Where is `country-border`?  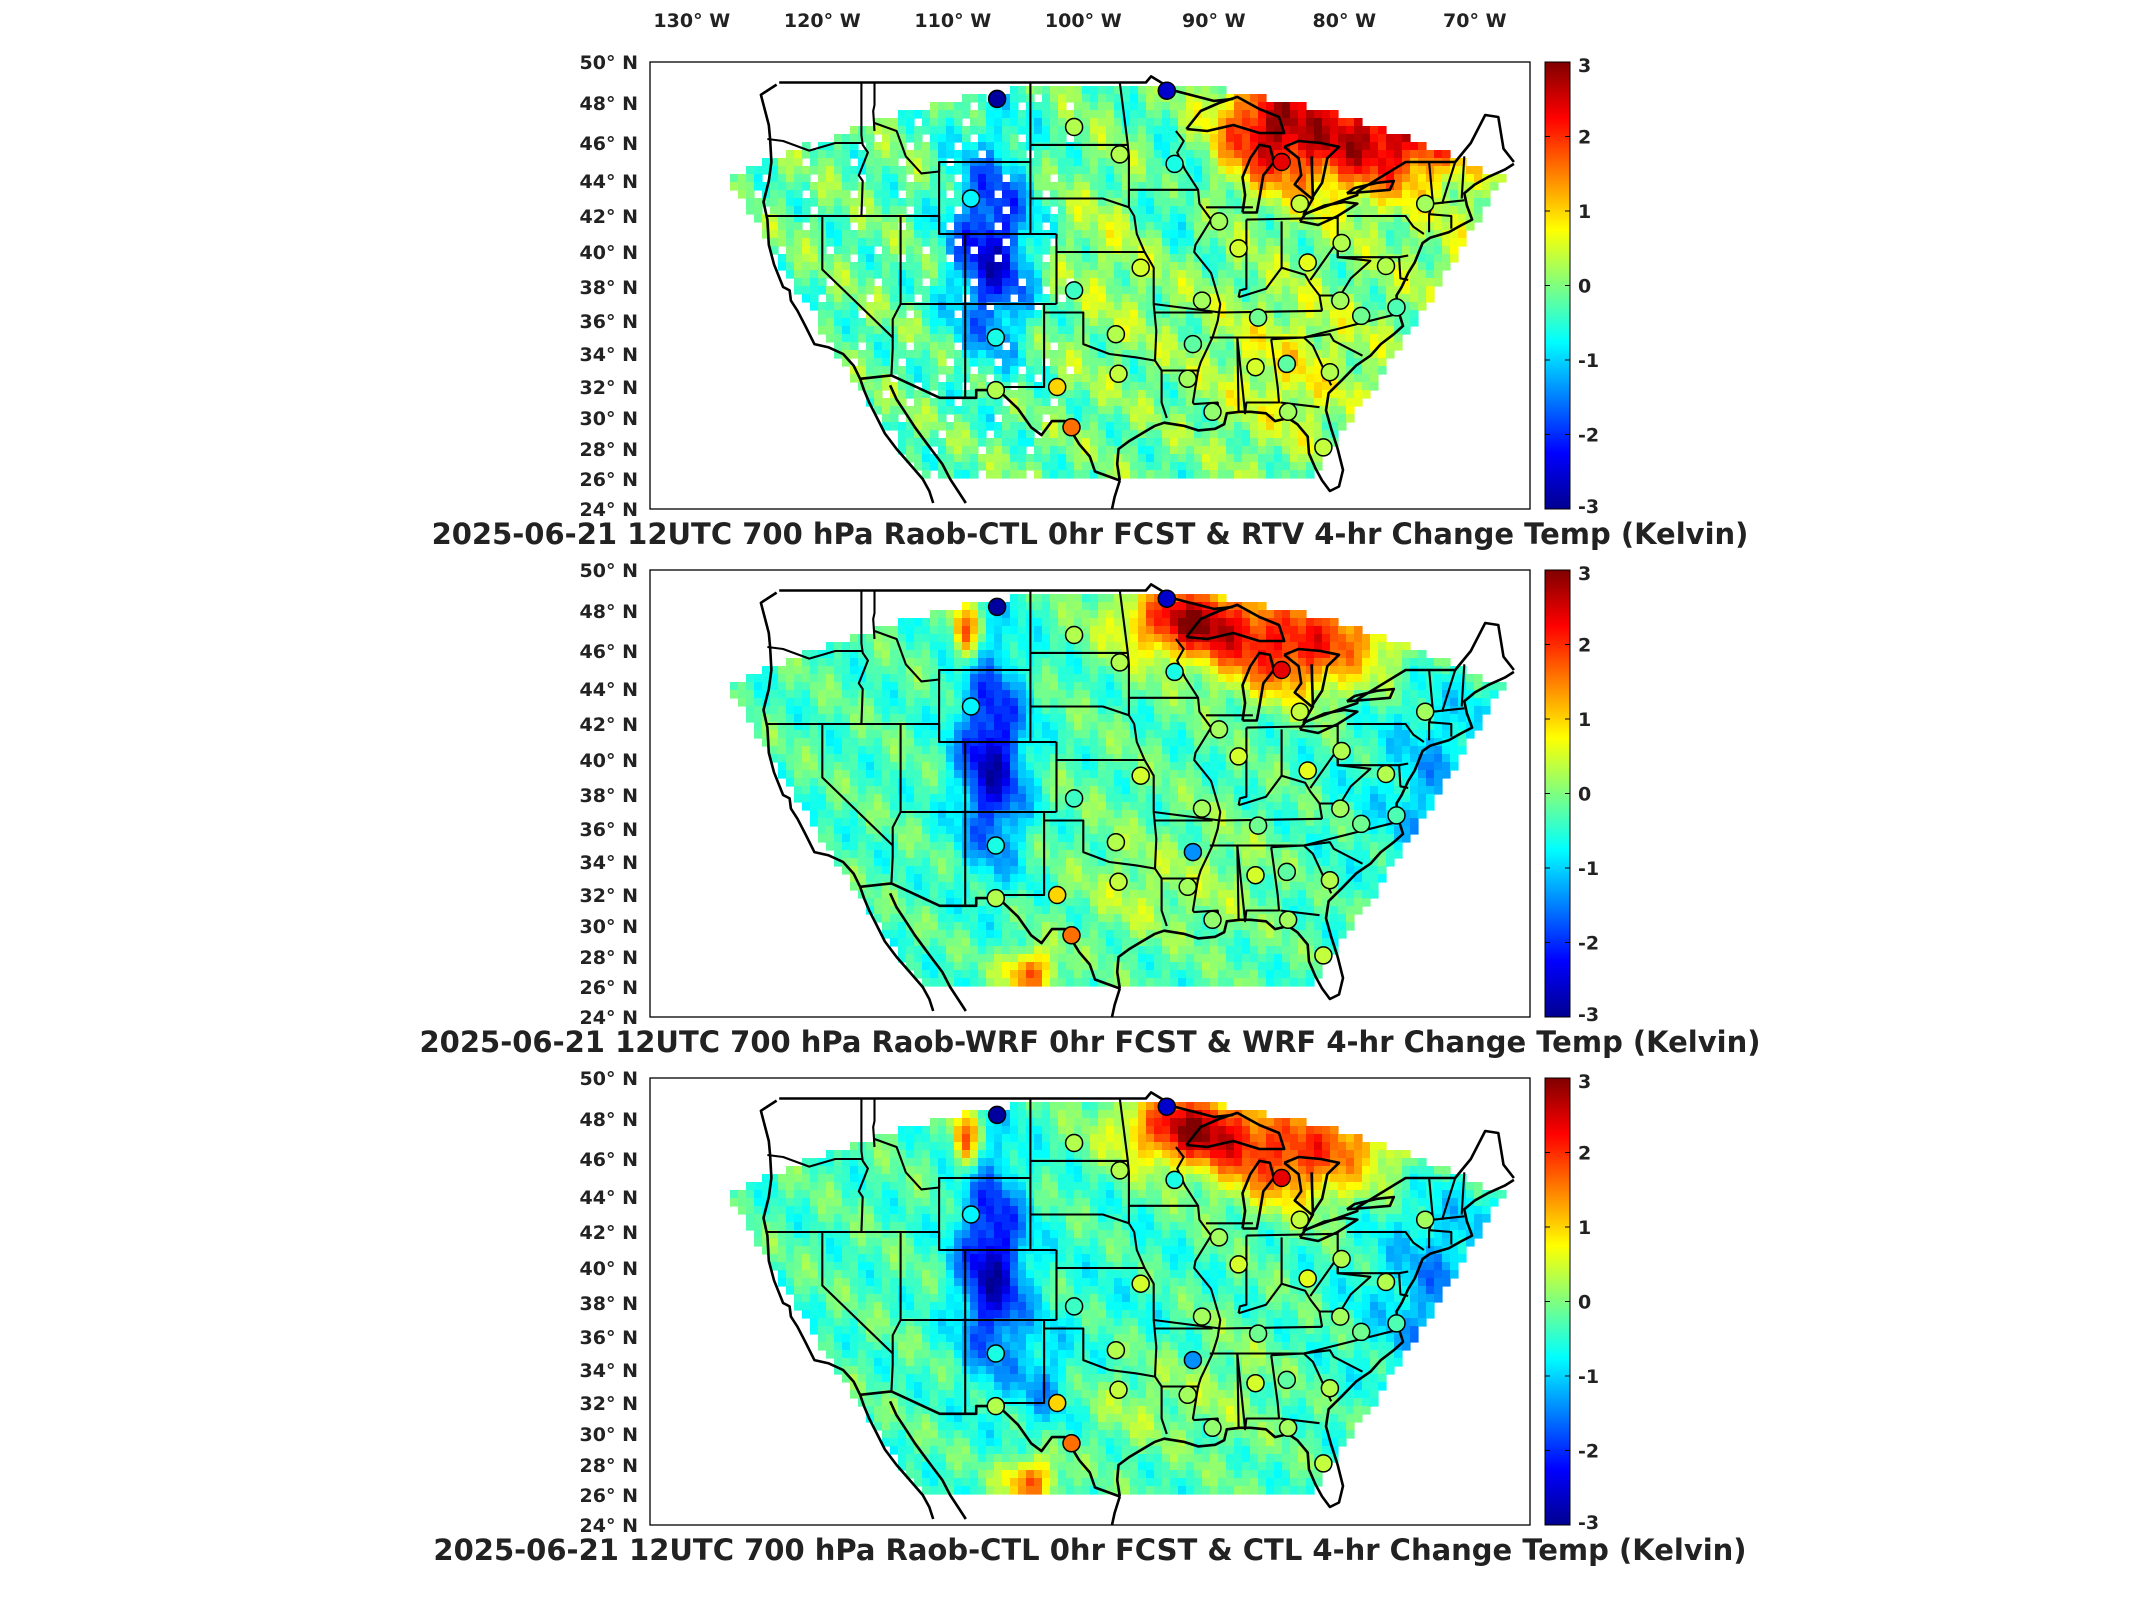
country-border is located at coordinates (1408, 672).